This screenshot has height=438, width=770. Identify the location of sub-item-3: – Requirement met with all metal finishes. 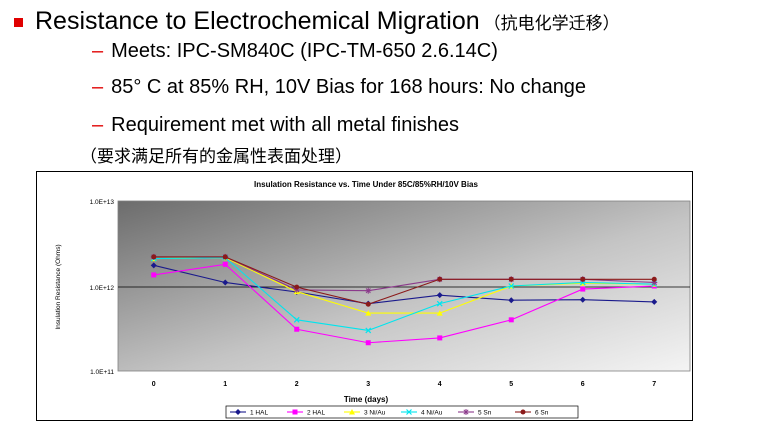
(275, 125).